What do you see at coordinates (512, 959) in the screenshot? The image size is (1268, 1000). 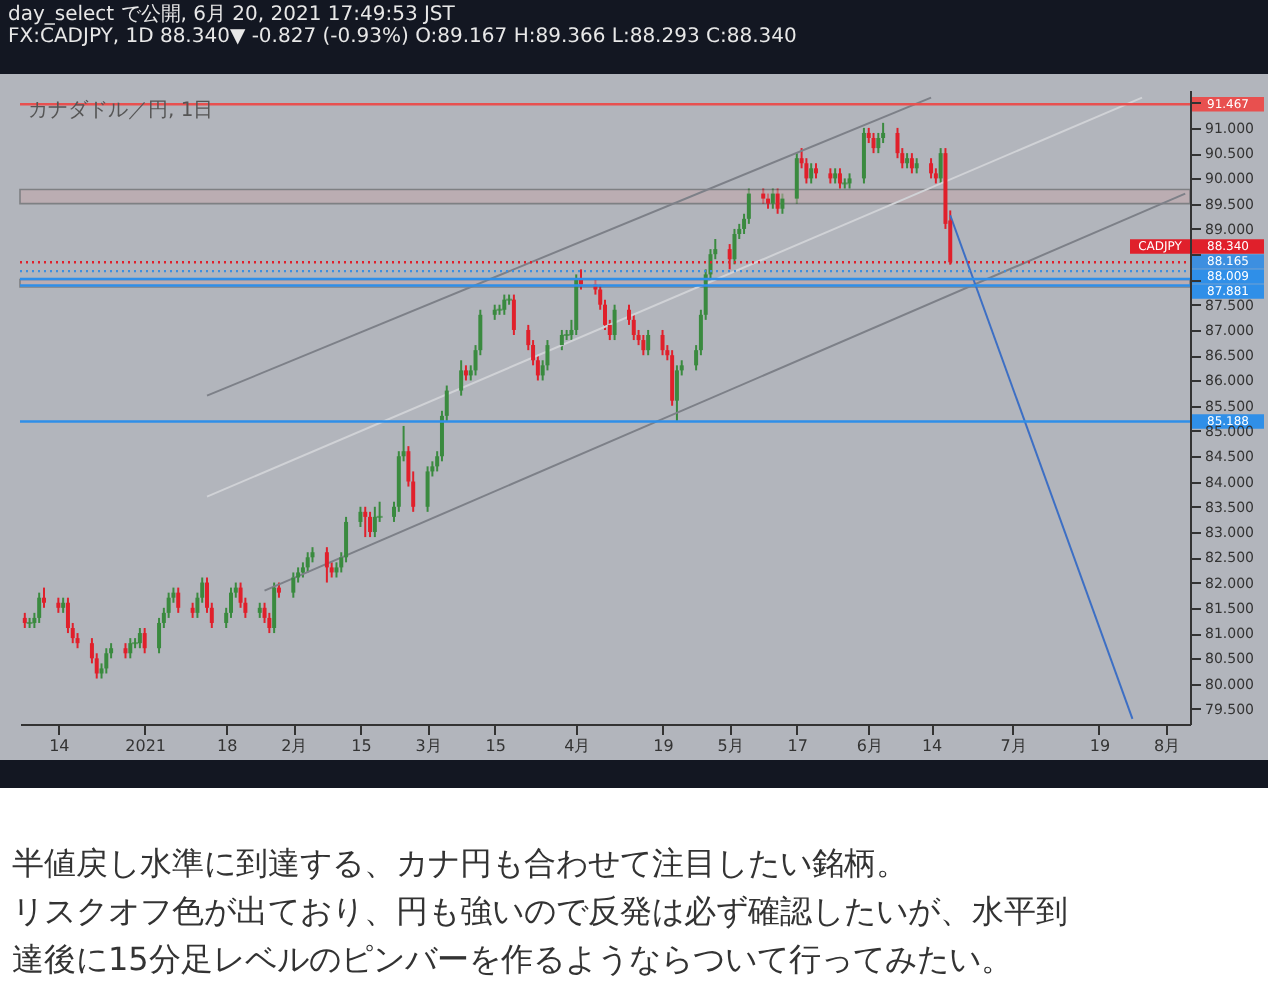 I see `text: 達後に15分足レベルのピンバーを作るようならついて行ってみたい。` at bounding box center [512, 959].